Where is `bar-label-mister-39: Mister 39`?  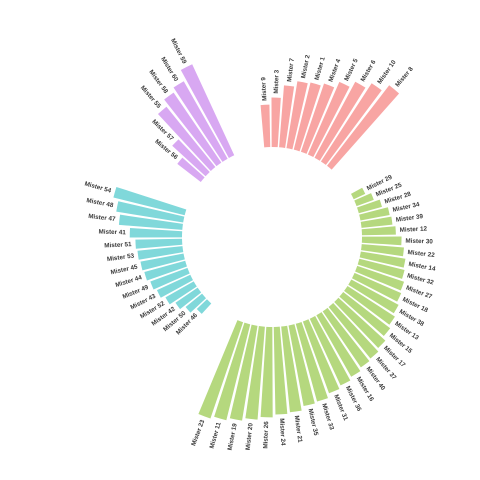
bar-label-mister-39: Mister 39 is located at coordinates (409, 218).